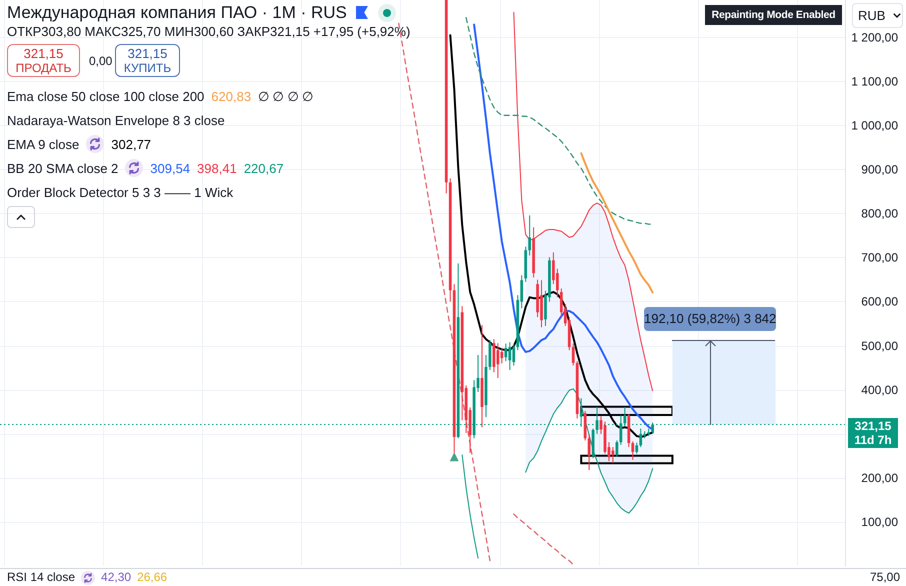 Image resolution: width=906 pixels, height=586 pixels. I want to click on text: 11d 7h, so click(873, 440).